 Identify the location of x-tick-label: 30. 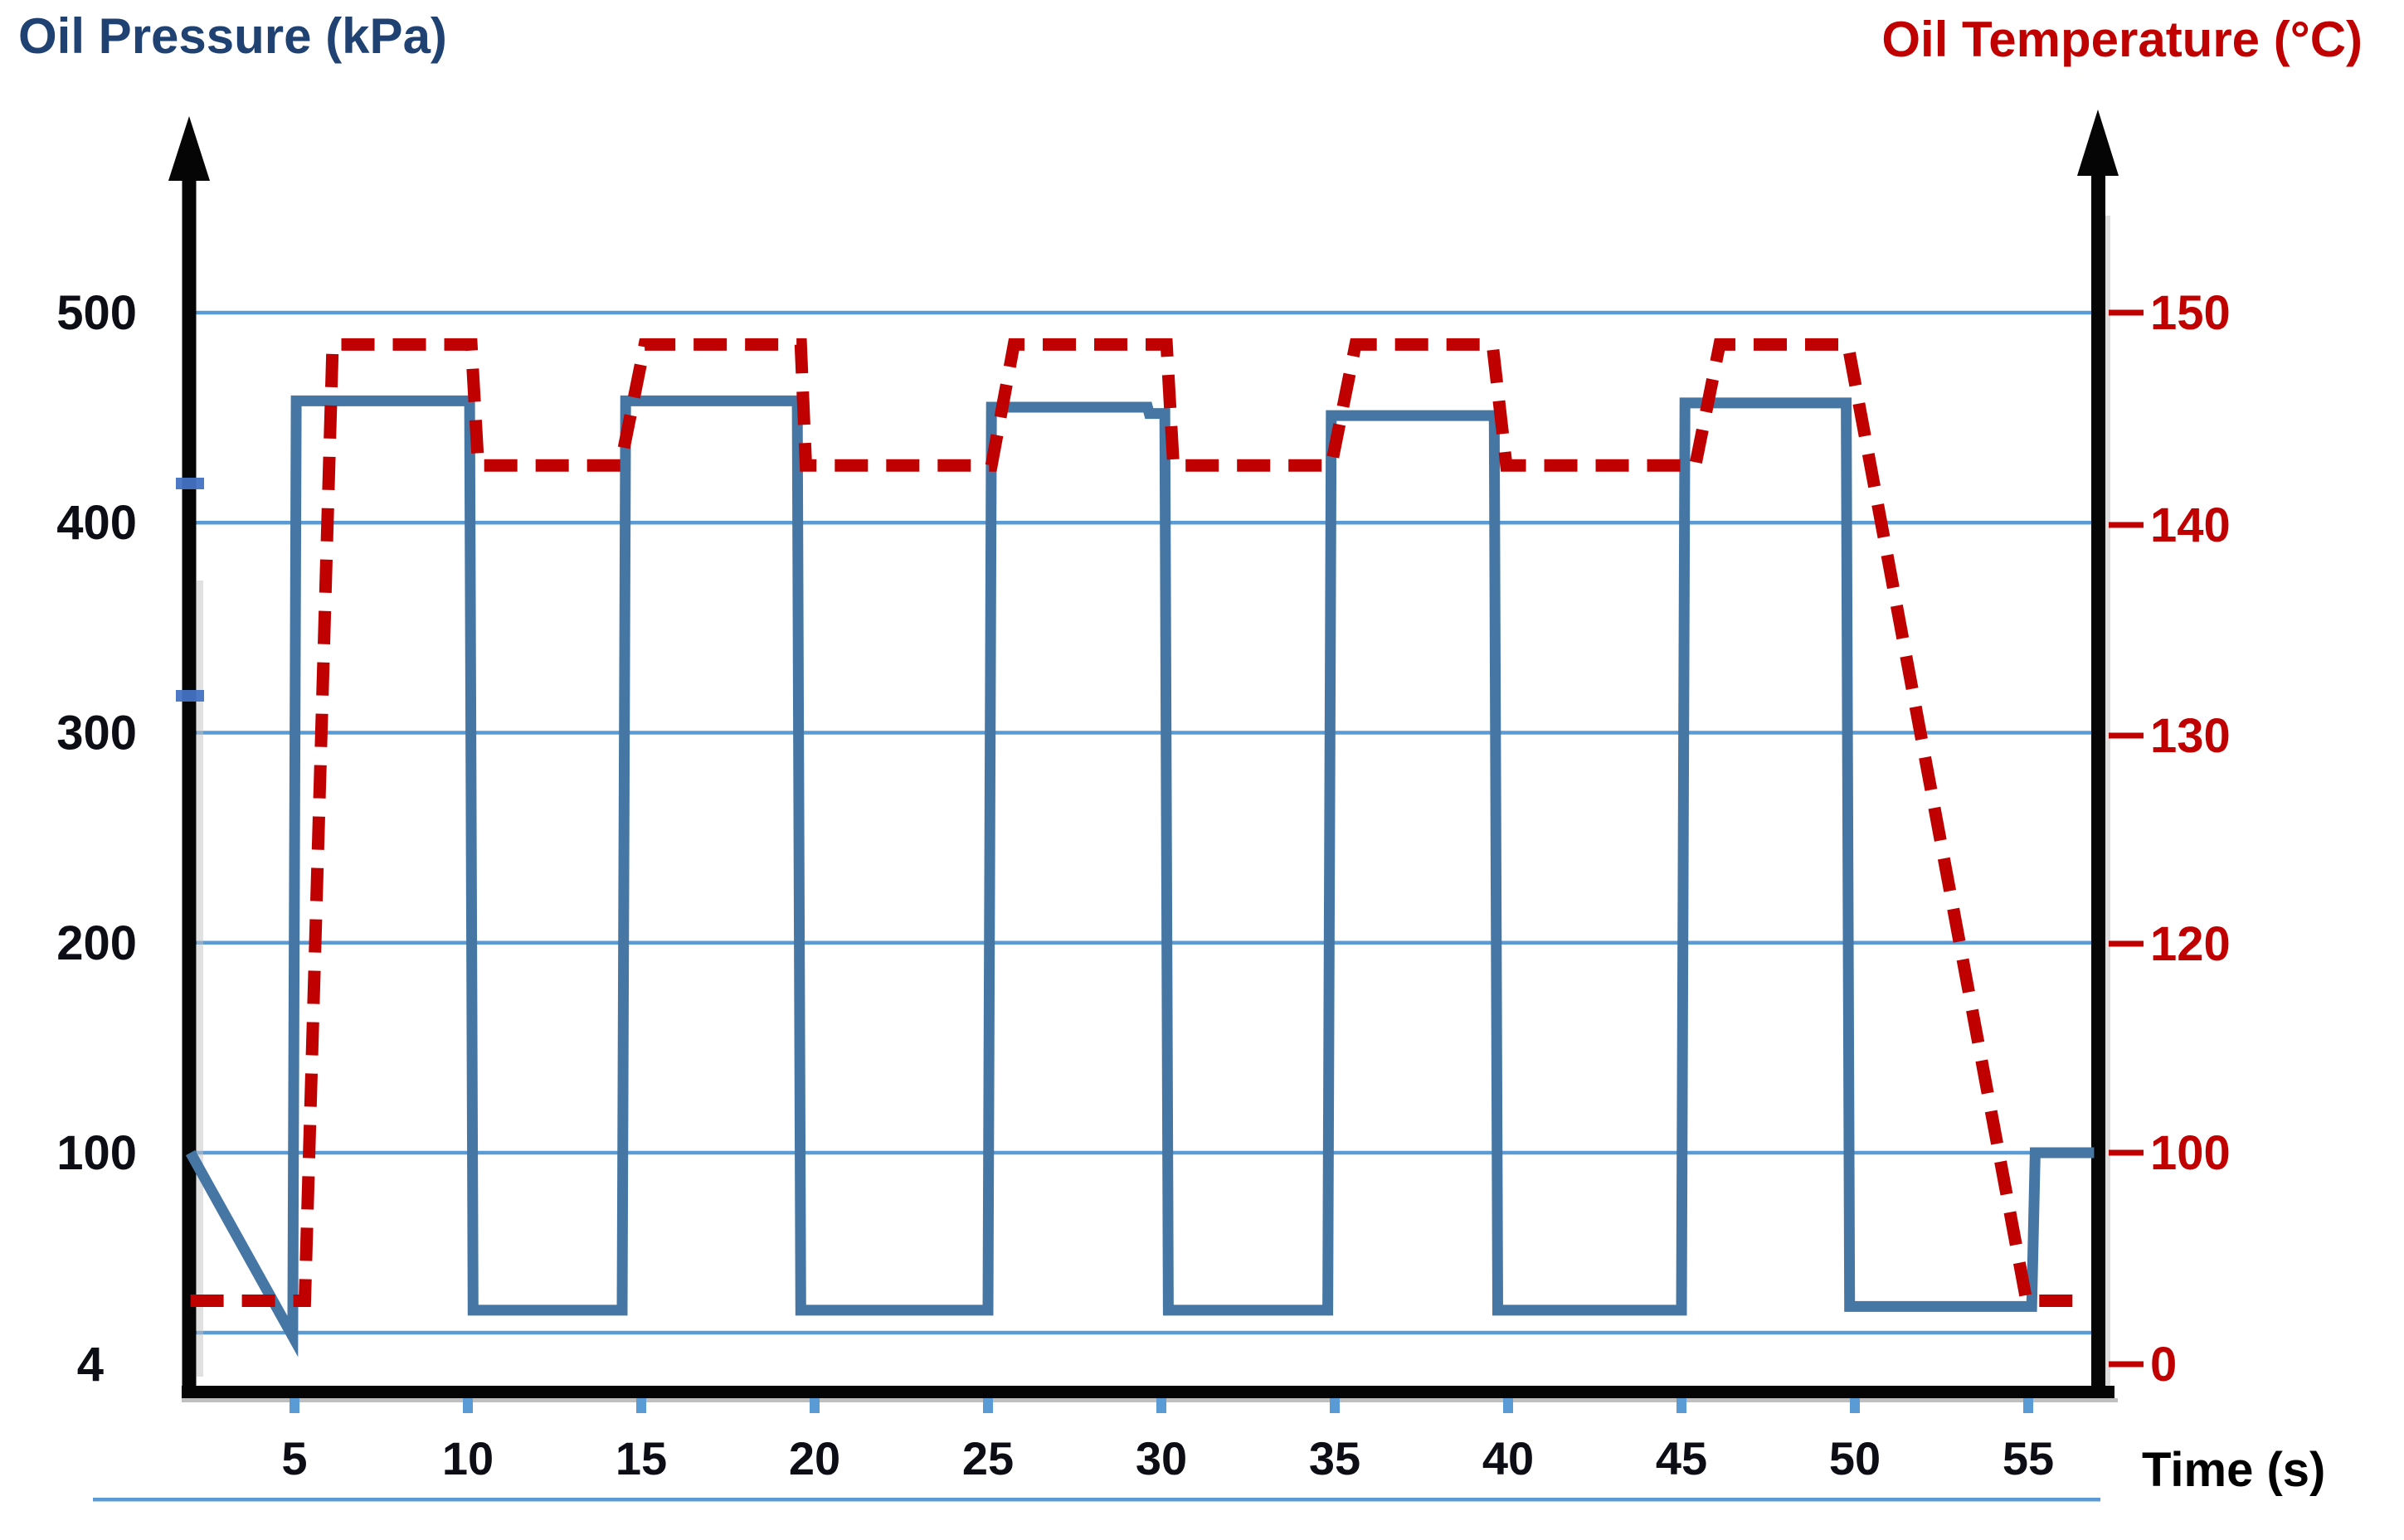
(1161, 1458).